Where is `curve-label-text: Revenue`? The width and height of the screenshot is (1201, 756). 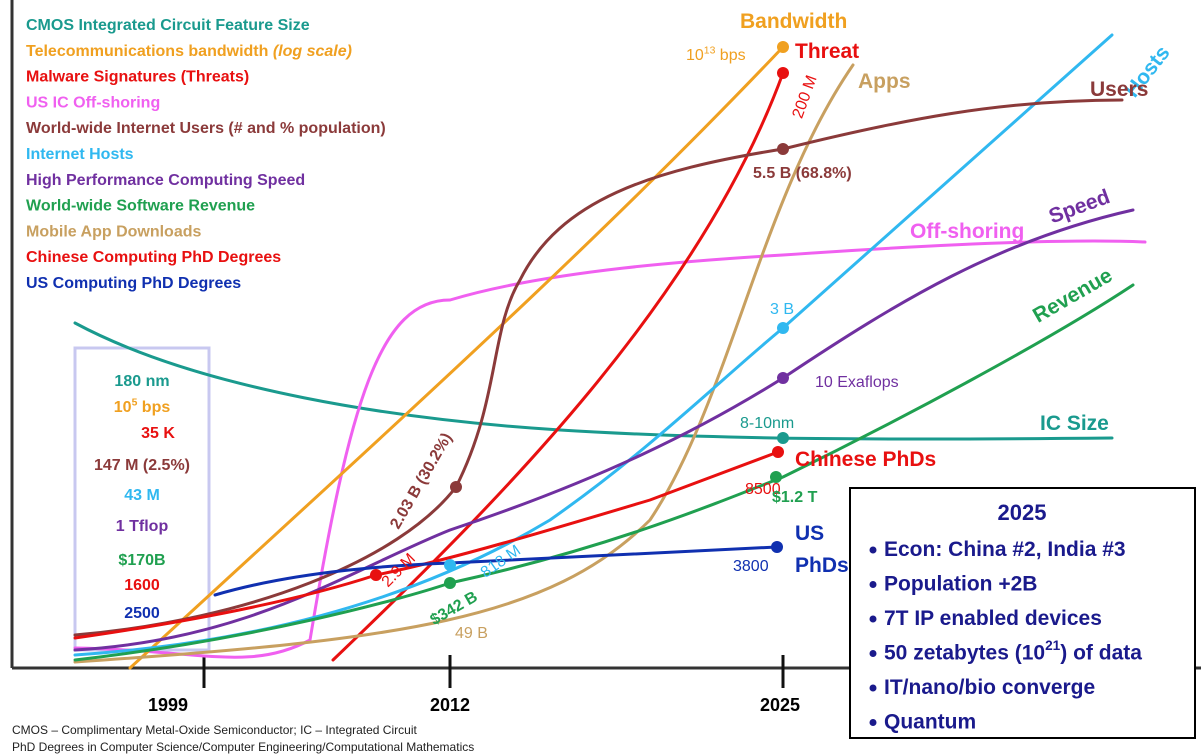
curve-label-text: Revenue is located at coordinates (1072, 295).